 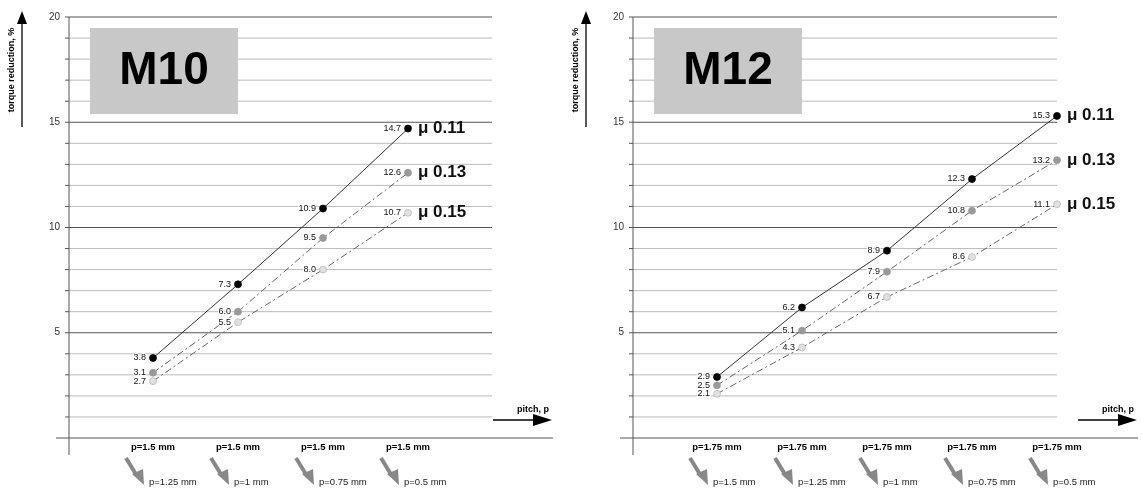 What do you see at coordinates (224, 283) in the screenshot?
I see `data-label: 7.3` at bounding box center [224, 283].